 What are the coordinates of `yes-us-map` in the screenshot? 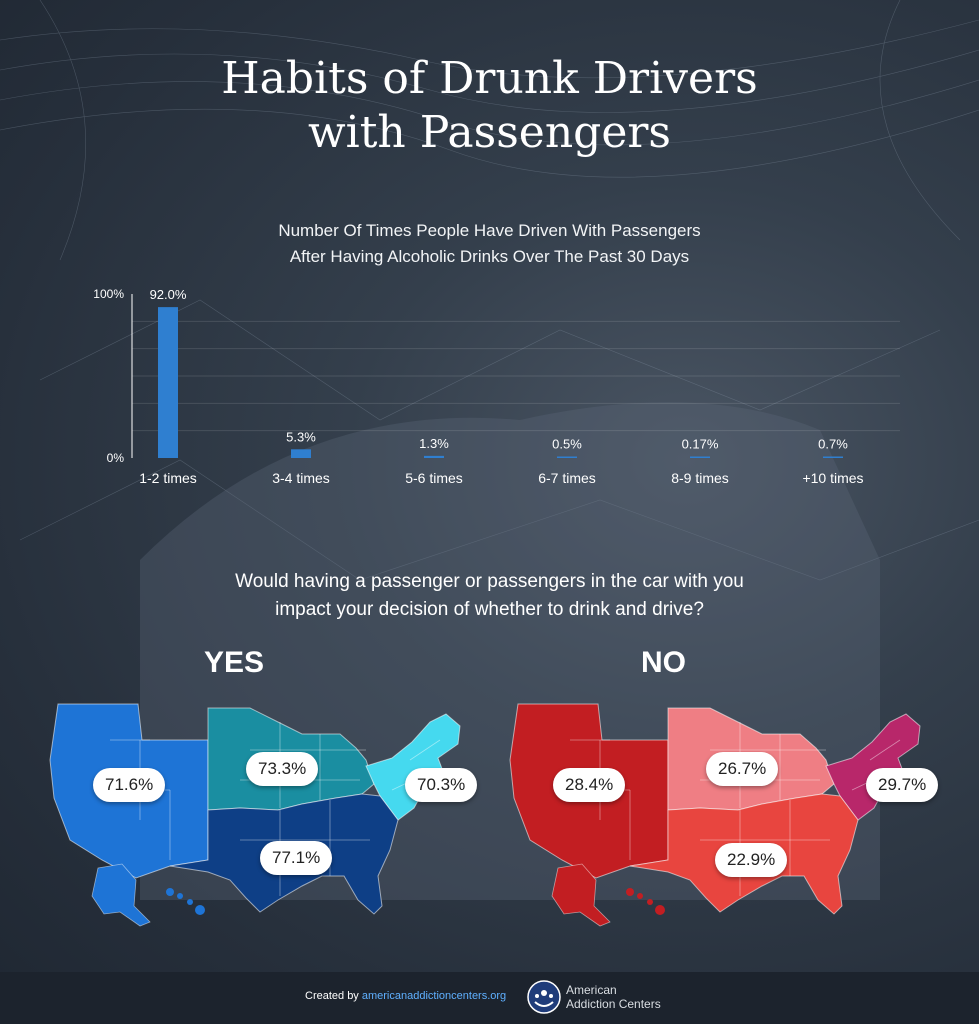 It's located at (255, 815).